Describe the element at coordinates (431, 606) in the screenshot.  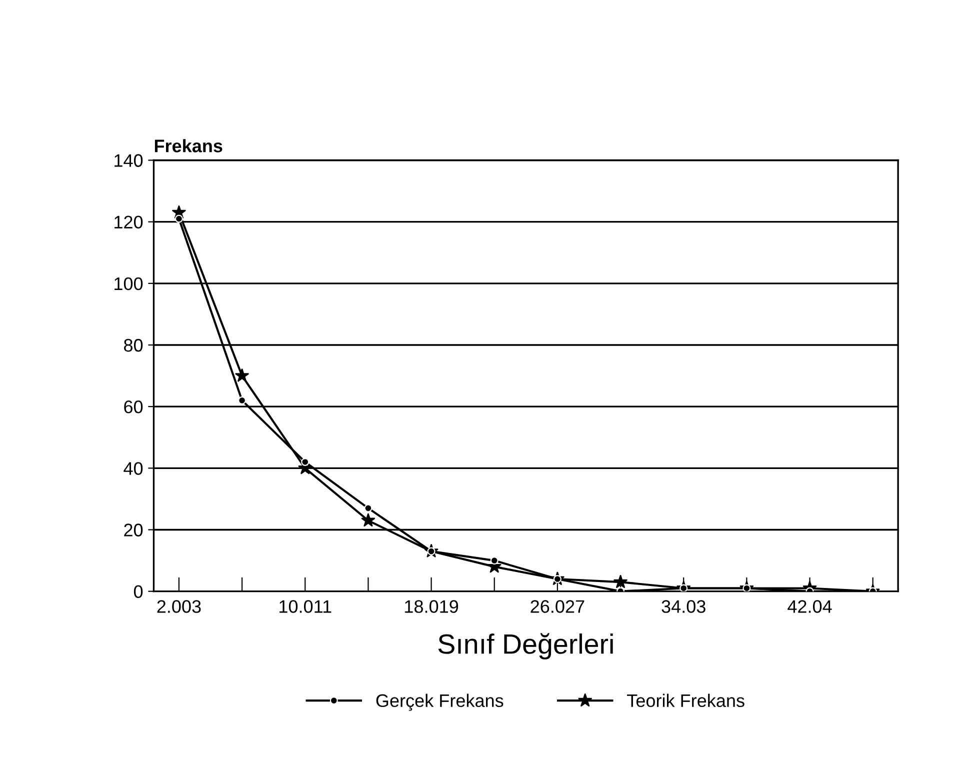
I see `x-tick-label: 18.019` at that location.